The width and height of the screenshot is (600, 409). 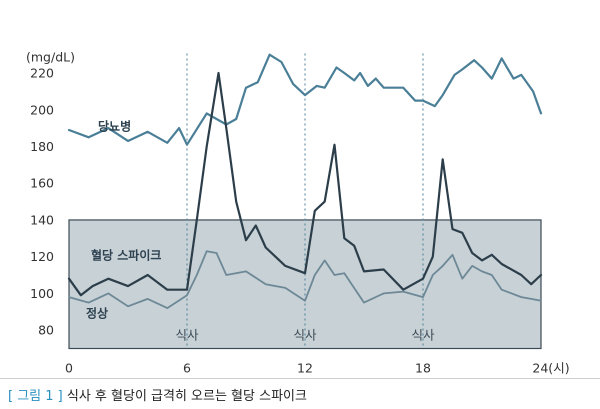 I want to click on caption-divider, so click(x=300, y=378).